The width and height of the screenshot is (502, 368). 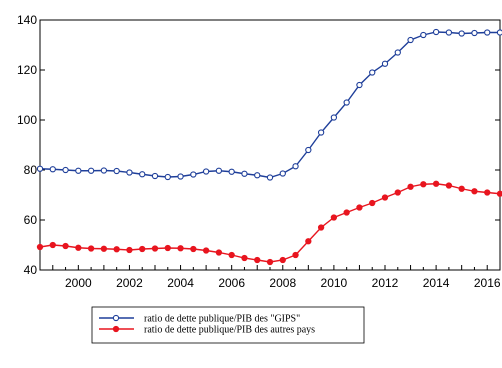 What do you see at coordinates (436, 283) in the screenshot?
I see `x-tick-label: 2014` at bounding box center [436, 283].